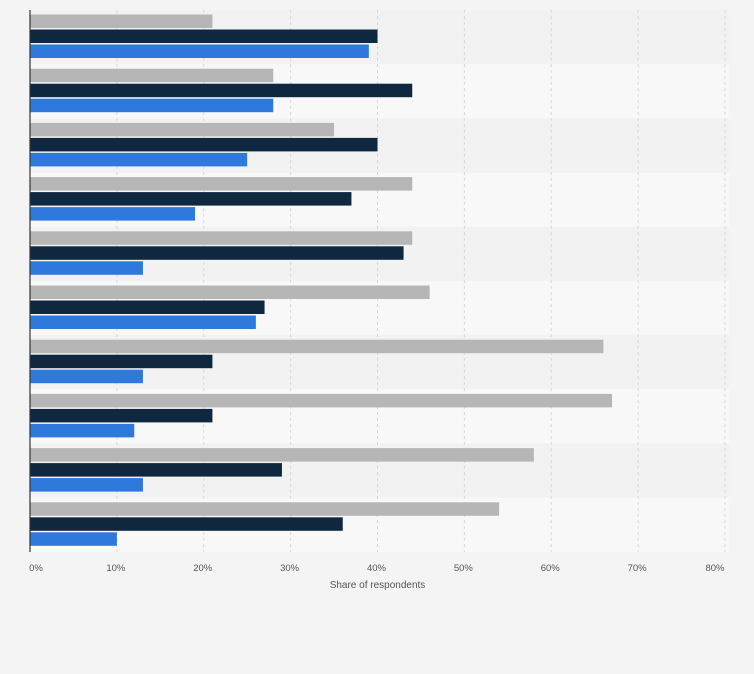 This screenshot has height=674, width=754. Describe the element at coordinates (116, 568) in the screenshot. I see `x-tick-label-10: 10%` at that location.